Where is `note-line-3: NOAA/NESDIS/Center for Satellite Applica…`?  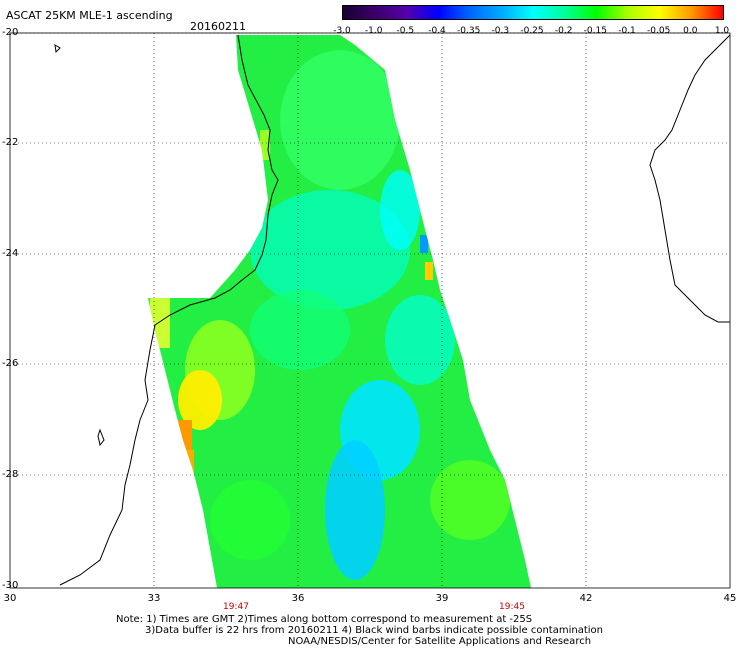 note-line-3: NOAA/NESDIS/Center for Satellite Applica… is located at coordinates (440, 641).